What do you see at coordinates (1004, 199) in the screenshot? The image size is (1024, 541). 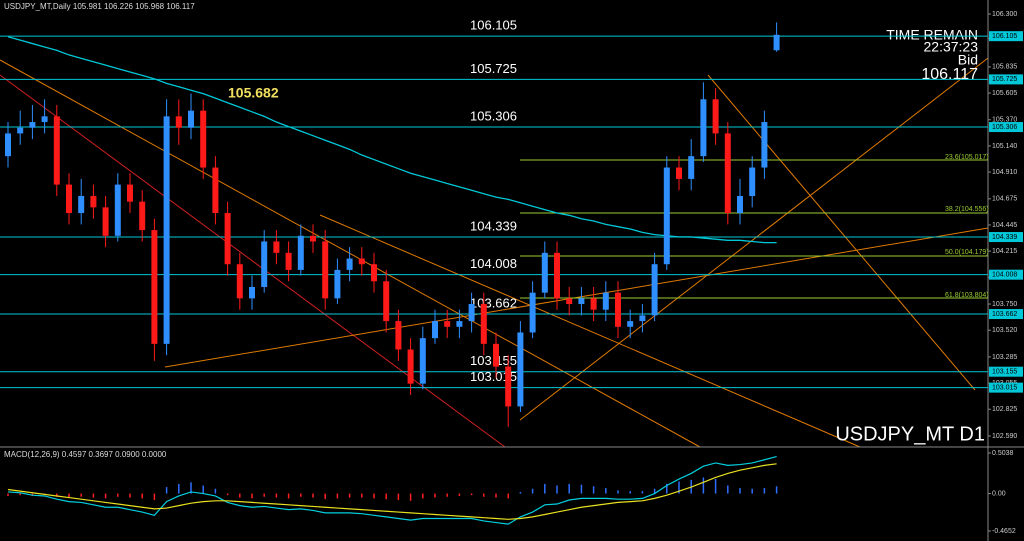 I see `y-tick-label: 104.675` at bounding box center [1004, 199].